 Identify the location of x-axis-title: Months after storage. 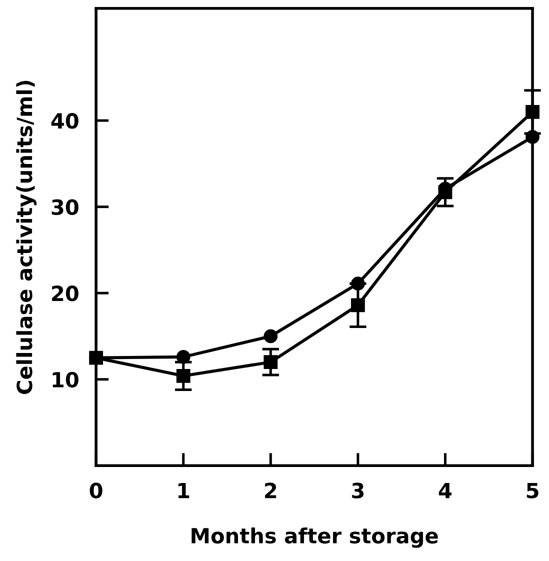
(315, 537).